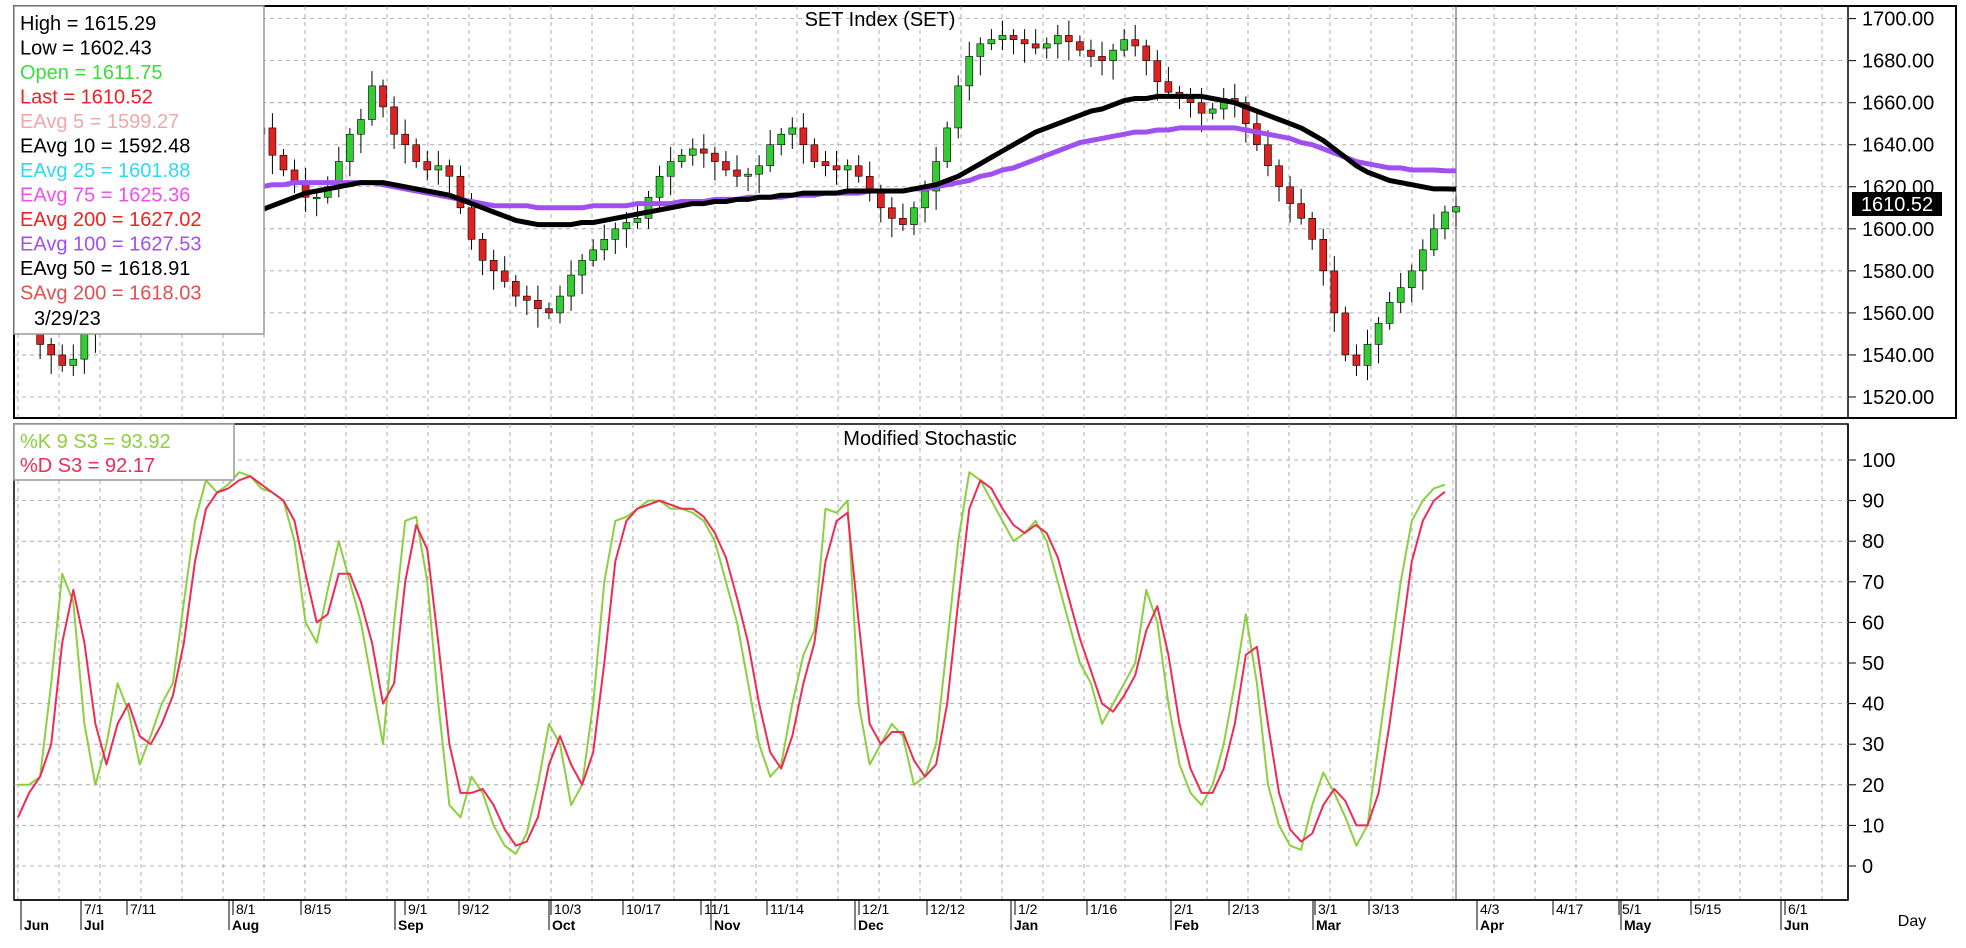 This screenshot has height=948, width=1966. What do you see at coordinates (1898, 146) in the screenshot?
I see `price-y-tick: 1640.00` at bounding box center [1898, 146].